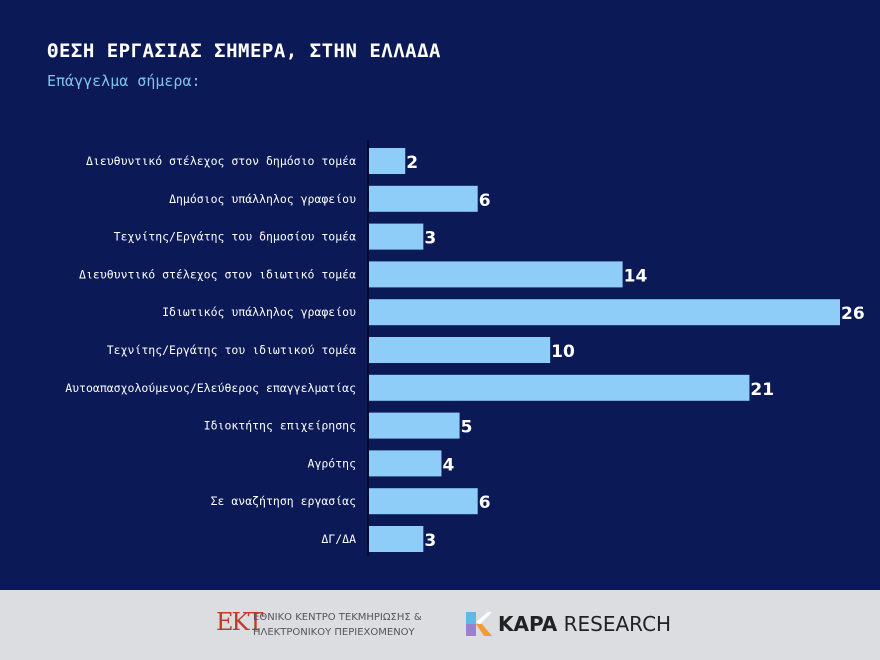 This screenshot has height=660, width=880. What do you see at coordinates (636, 276) in the screenshot?
I see `data-label: 14` at bounding box center [636, 276].